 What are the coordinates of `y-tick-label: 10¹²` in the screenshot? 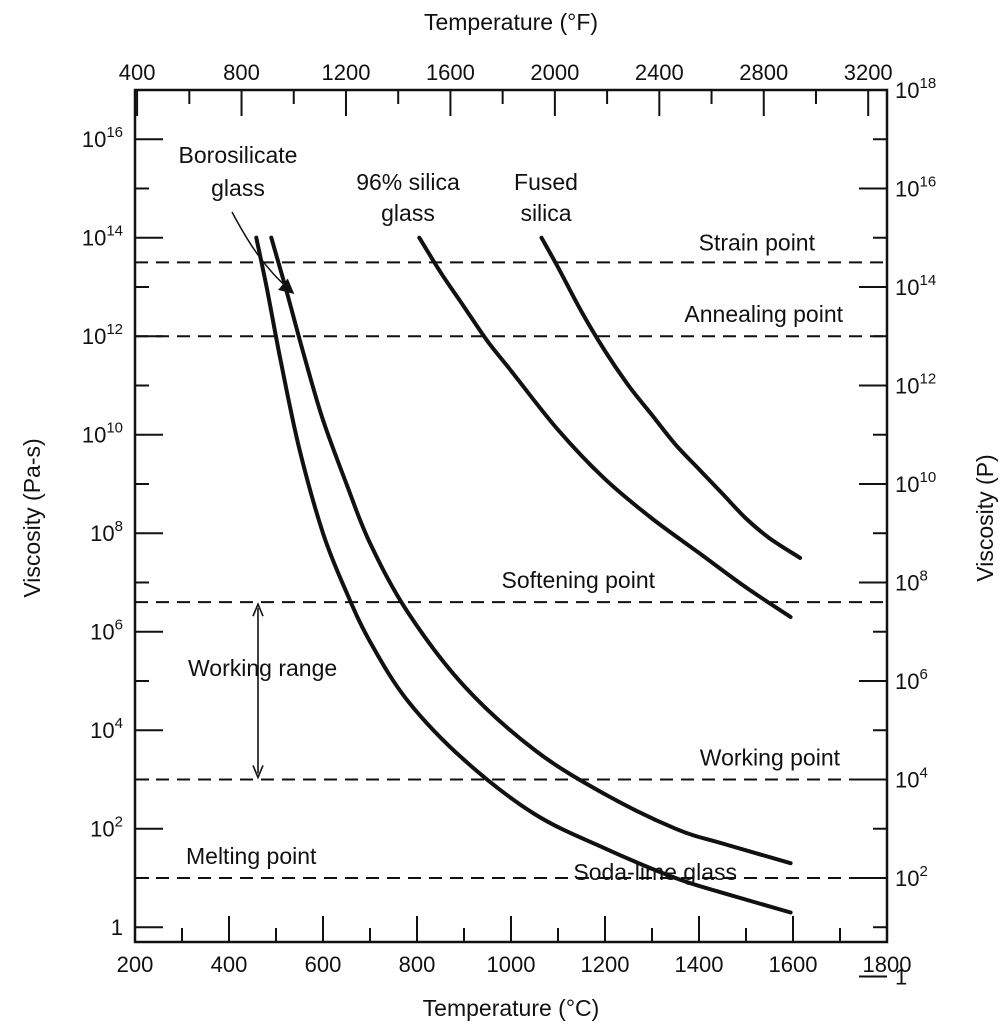 It's located at (102, 335).